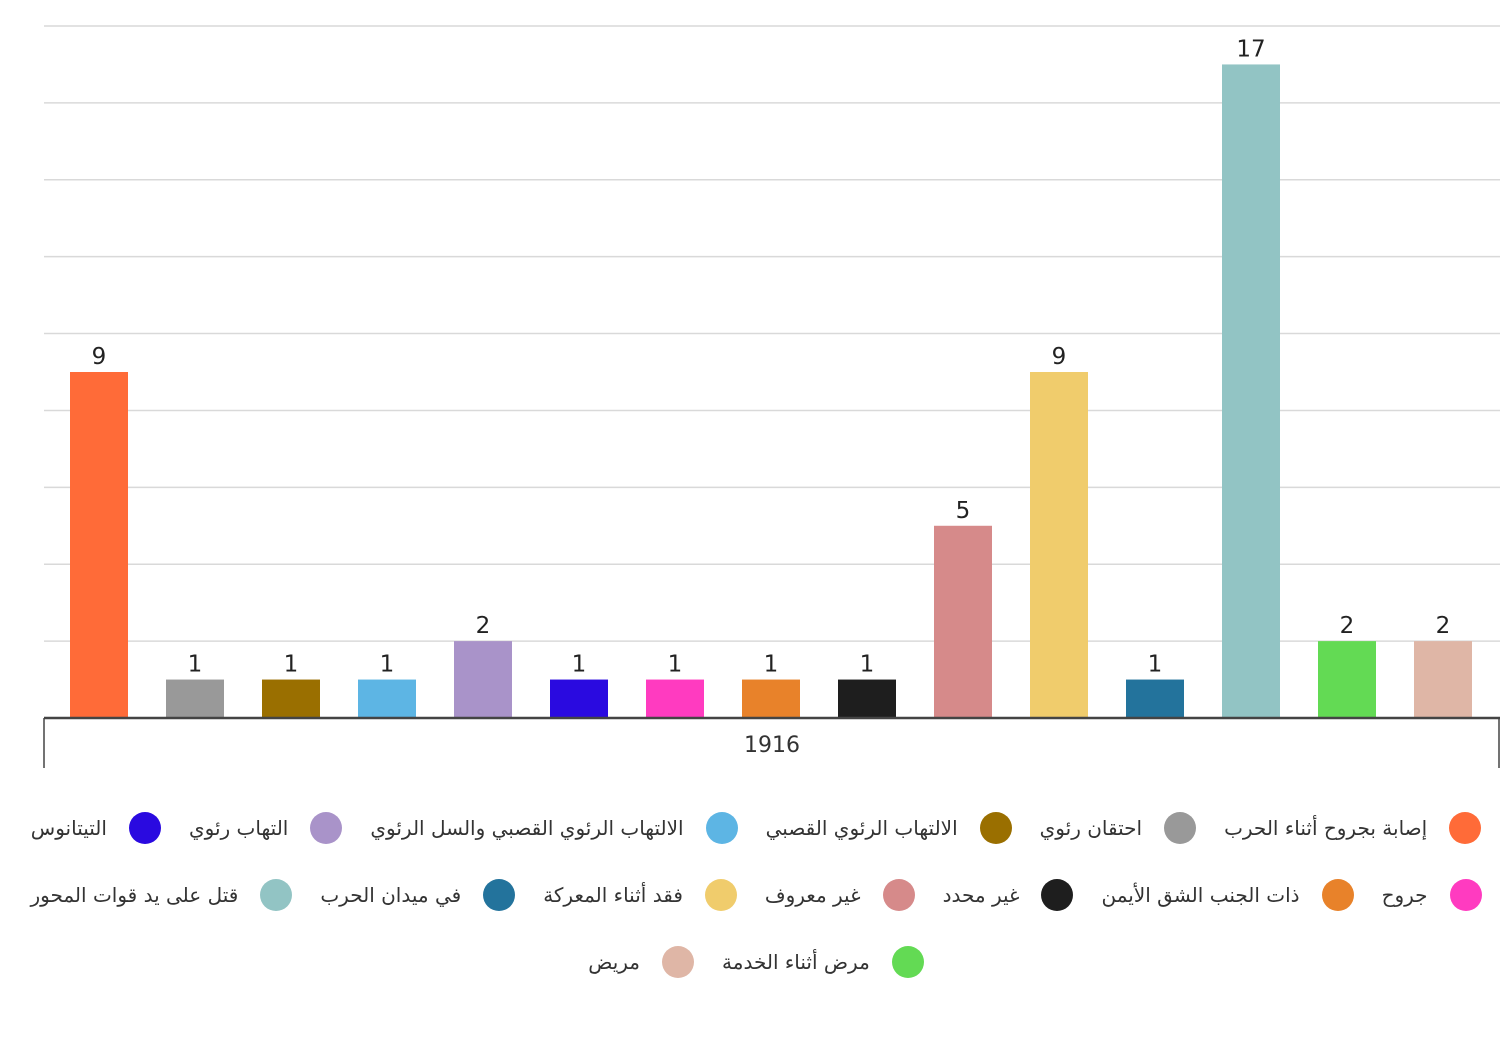 The width and height of the screenshot is (1512, 1042). I want to click on legend-label: مريض, so click(614, 962).